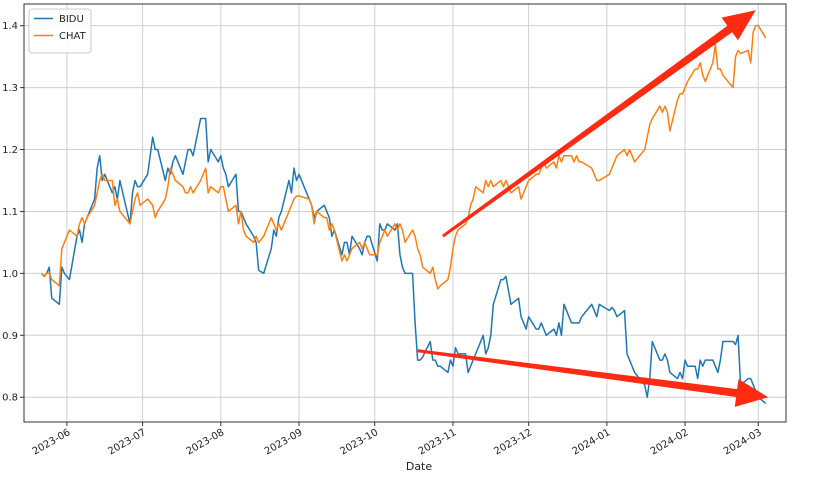 This screenshot has height=483, width=830. I want to click on x-axis-label: Date, so click(419, 466).